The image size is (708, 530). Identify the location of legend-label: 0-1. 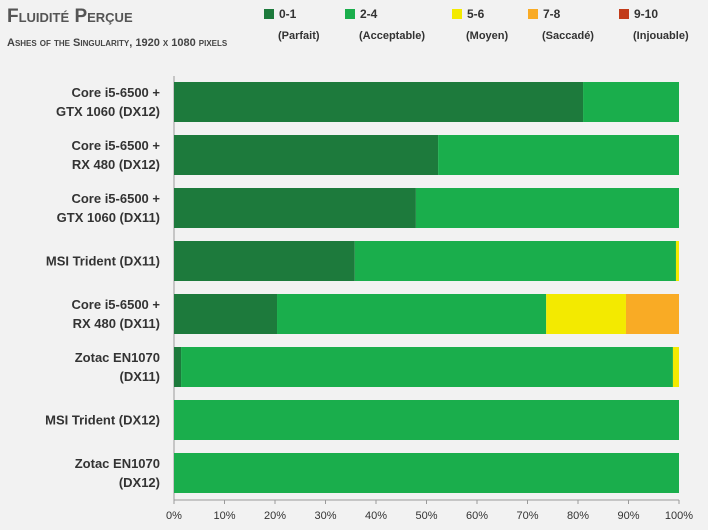
(288, 14).